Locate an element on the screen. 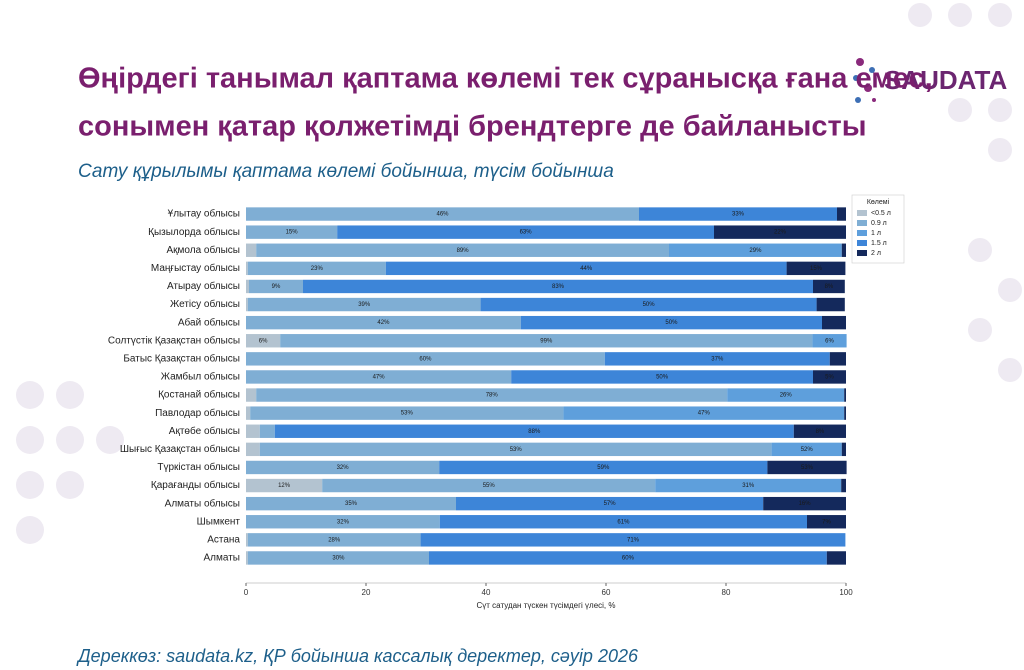 Image resolution: width=1024 pixels, height=670 pixels. segment-label: 52% is located at coordinates (807, 450).